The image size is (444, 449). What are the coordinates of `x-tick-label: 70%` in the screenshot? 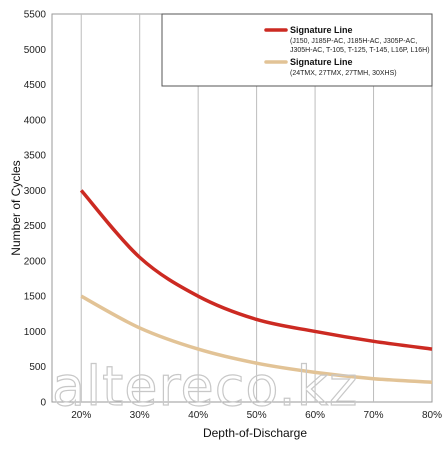 It's located at (374, 415).